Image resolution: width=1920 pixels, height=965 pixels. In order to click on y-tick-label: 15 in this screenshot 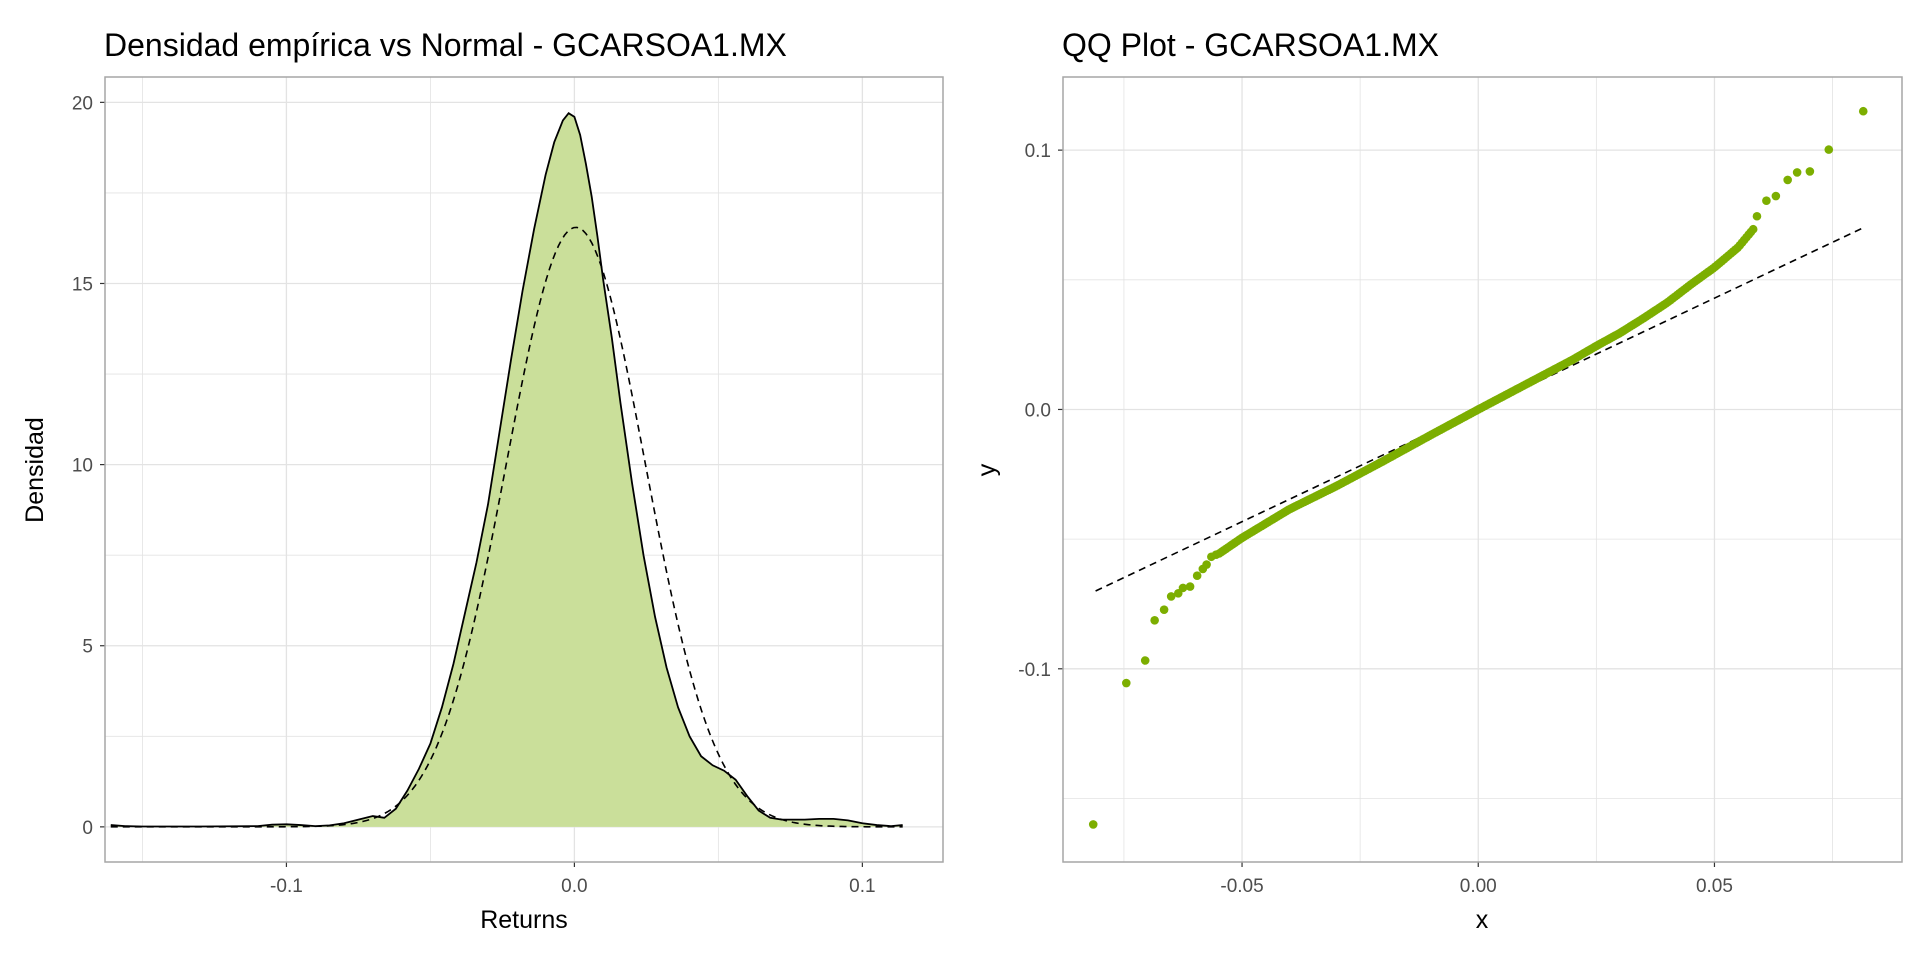, I will do `click(82, 284)`.